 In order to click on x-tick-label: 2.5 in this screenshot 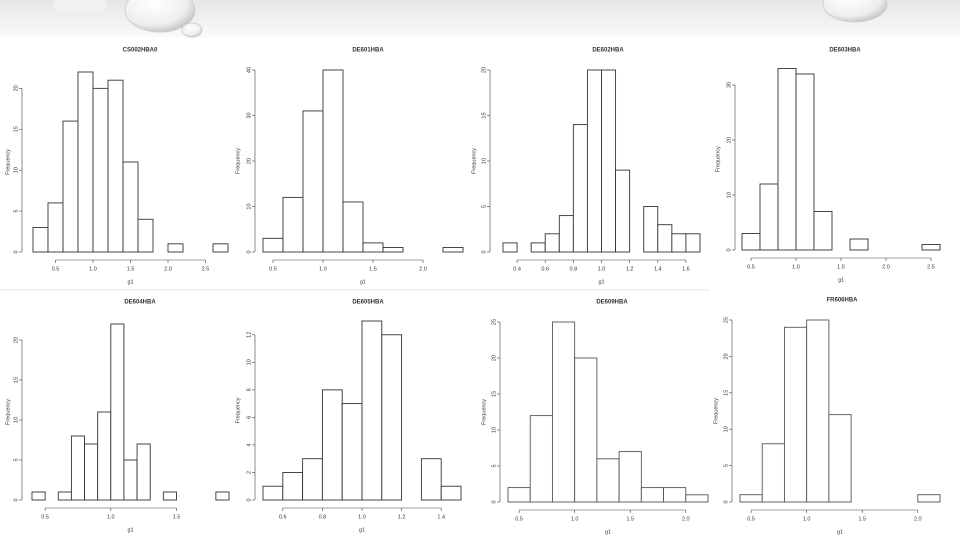, I will do `click(931, 267)`.